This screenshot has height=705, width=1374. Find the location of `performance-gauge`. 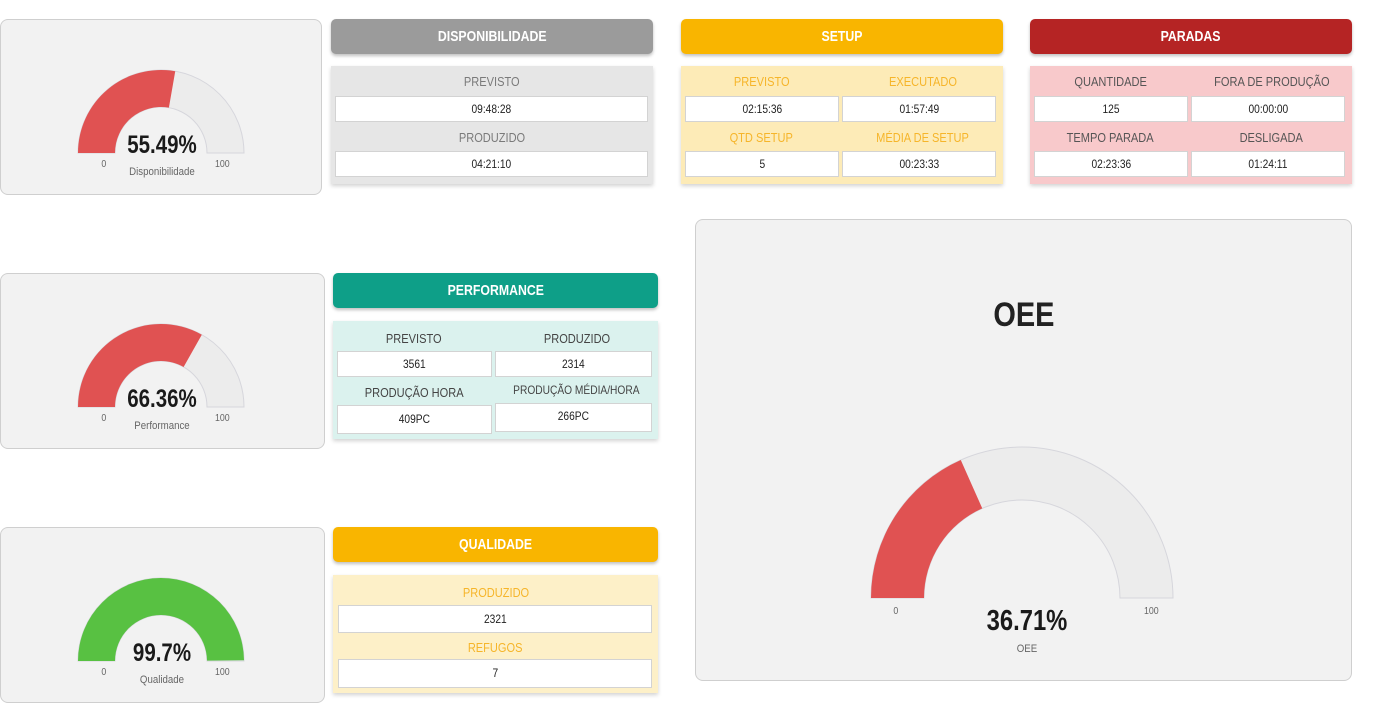

performance-gauge is located at coordinates (161, 365).